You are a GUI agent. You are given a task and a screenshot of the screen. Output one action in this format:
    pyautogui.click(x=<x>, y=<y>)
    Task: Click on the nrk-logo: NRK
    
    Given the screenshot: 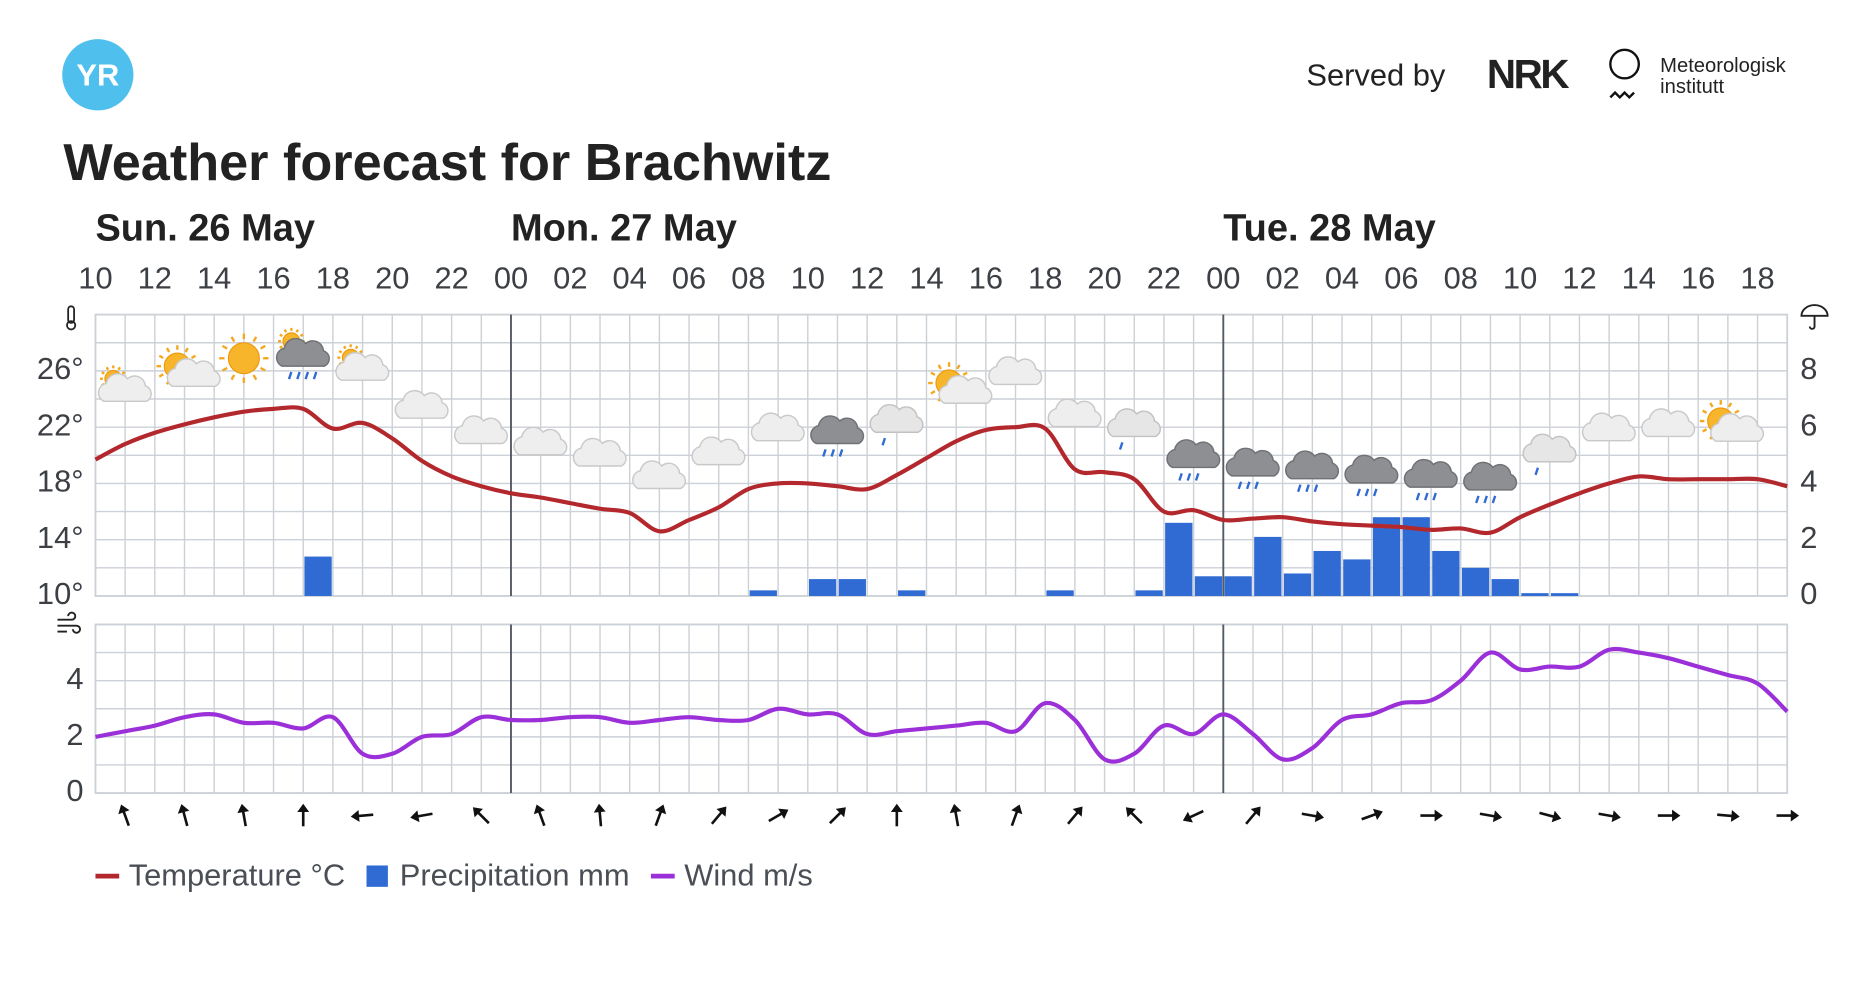 What is the action you would take?
    pyautogui.click(x=1528, y=74)
    